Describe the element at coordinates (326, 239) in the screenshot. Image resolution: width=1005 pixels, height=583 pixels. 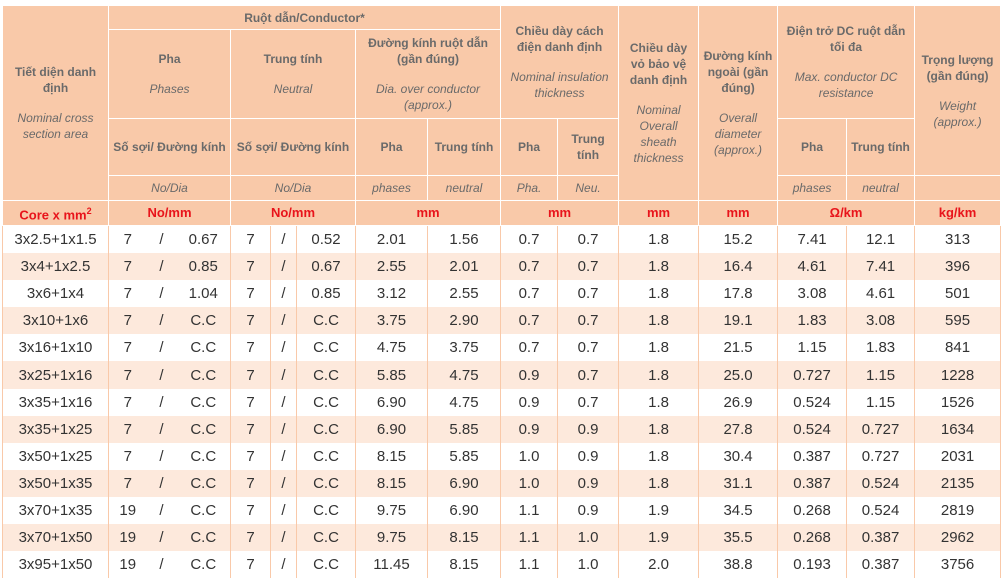
I see `cell-neutral-dia: 0.52` at that location.